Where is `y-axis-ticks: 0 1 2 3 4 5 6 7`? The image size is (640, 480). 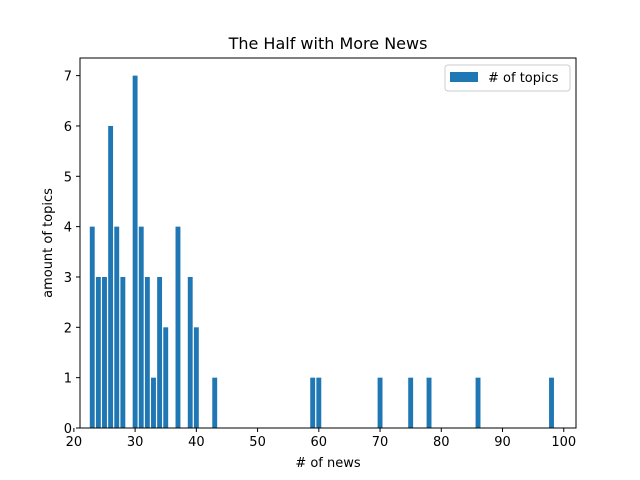
y-axis-ticks: 0 1 2 3 4 5 6 7 is located at coordinates (72, 253).